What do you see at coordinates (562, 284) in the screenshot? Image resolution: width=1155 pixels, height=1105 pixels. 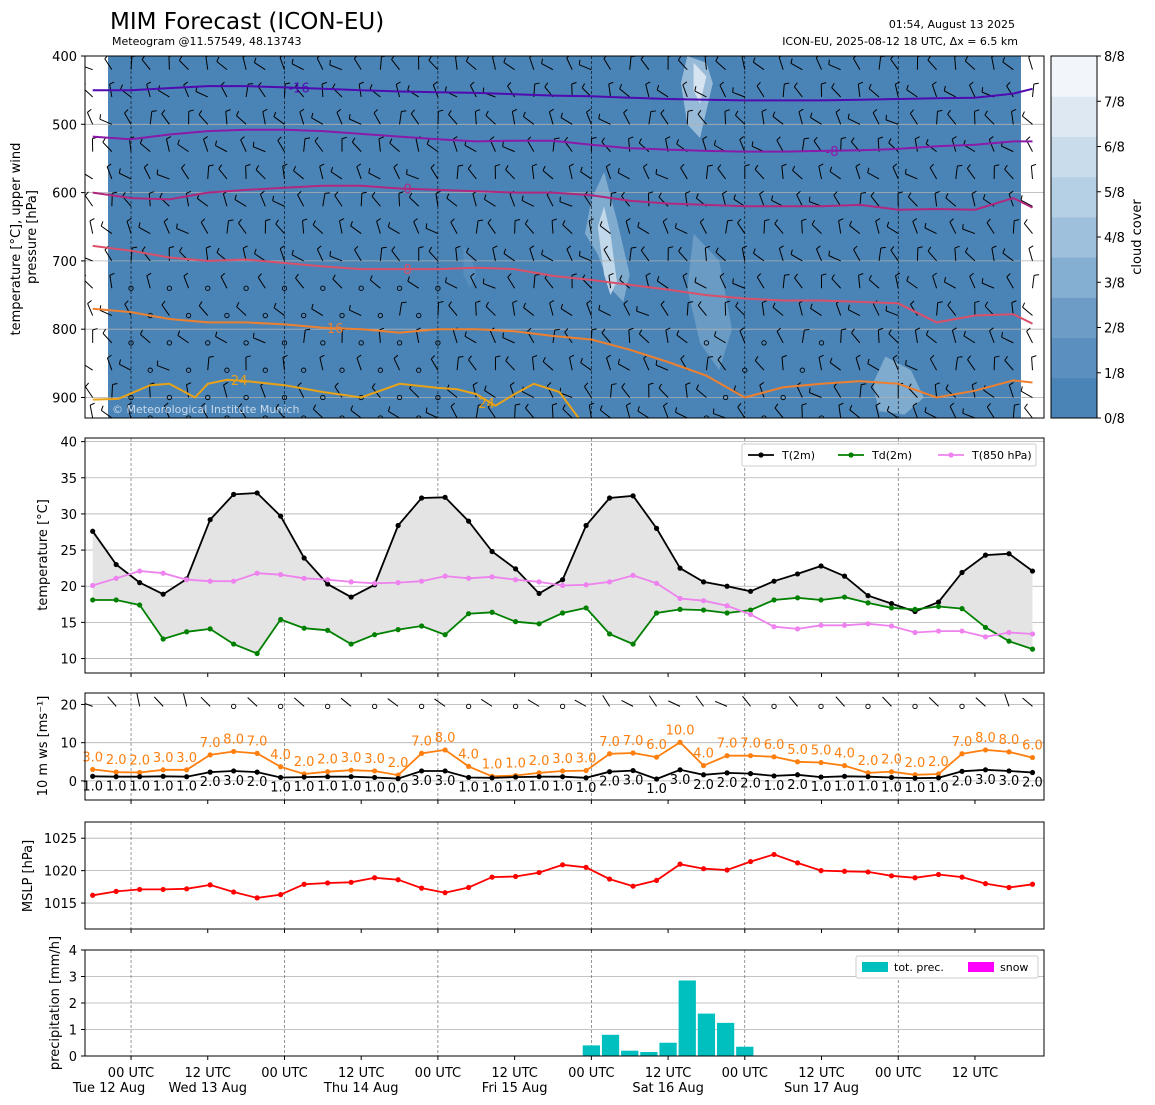 I see `isotherm-line` at bounding box center [562, 284].